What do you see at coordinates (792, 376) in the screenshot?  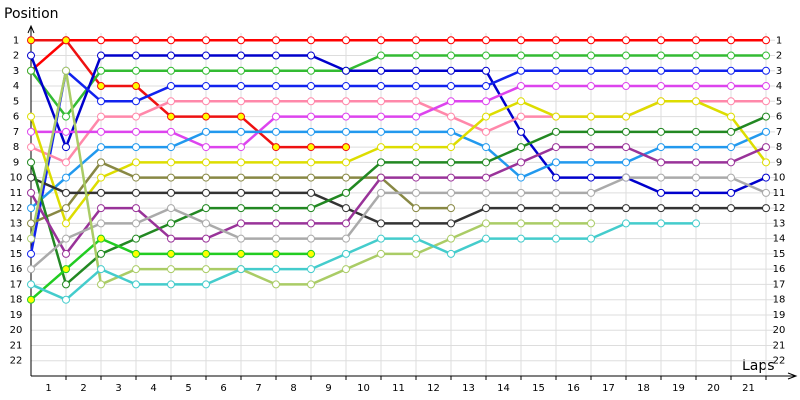 I see `x-axis-arrow` at bounding box center [792, 376].